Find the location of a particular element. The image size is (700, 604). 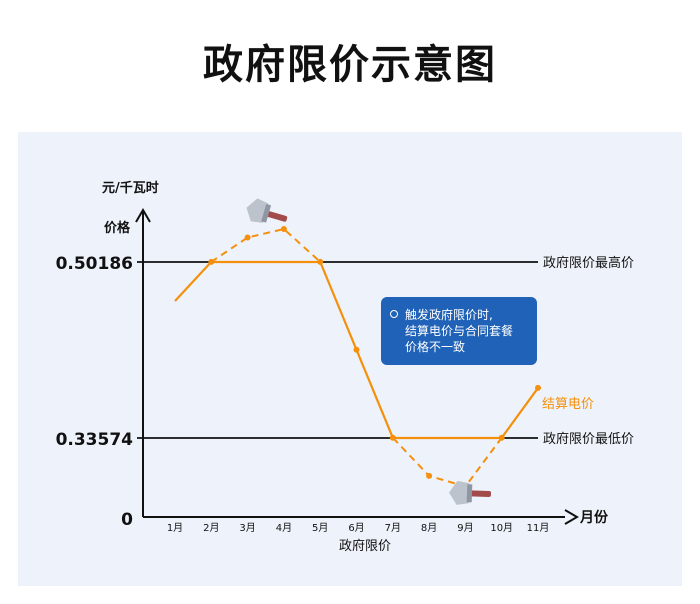

y-zero-label: 0 is located at coordinates (127, 520).